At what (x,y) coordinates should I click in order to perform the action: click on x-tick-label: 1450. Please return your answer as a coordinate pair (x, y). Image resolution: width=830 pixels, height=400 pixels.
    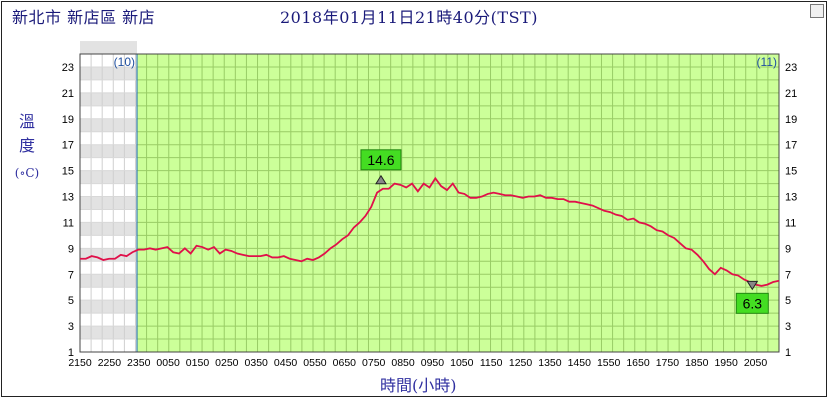
    Looking at the image, I should click on (580, 363).